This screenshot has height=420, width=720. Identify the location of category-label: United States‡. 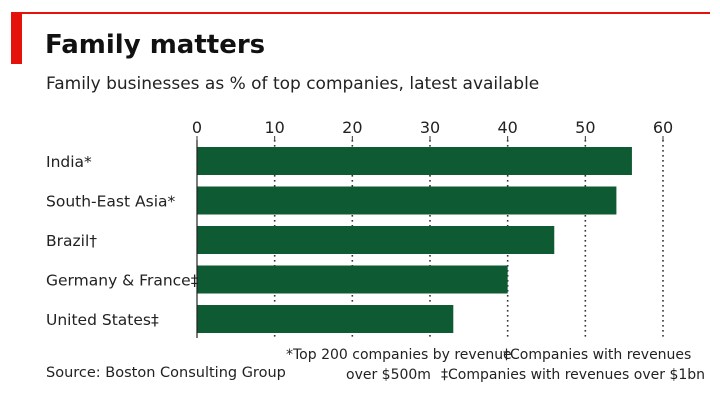
(102, 320).